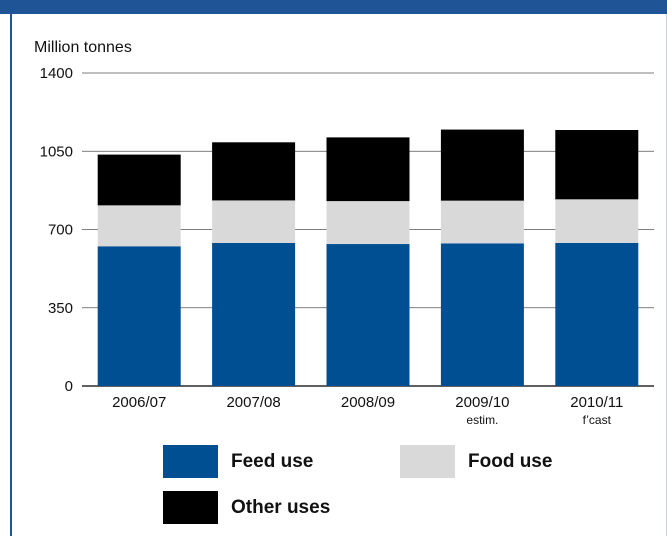  What do you see at coordinates (427, 461) in the screenshot?
I see `legend-swatch-food-use` at bounding box center [427, 461].